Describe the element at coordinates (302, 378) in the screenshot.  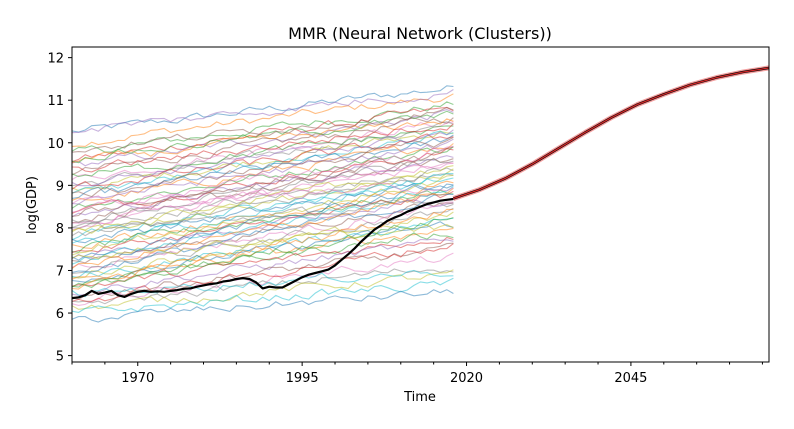
I see `x-tick-label: 1995` at that location.